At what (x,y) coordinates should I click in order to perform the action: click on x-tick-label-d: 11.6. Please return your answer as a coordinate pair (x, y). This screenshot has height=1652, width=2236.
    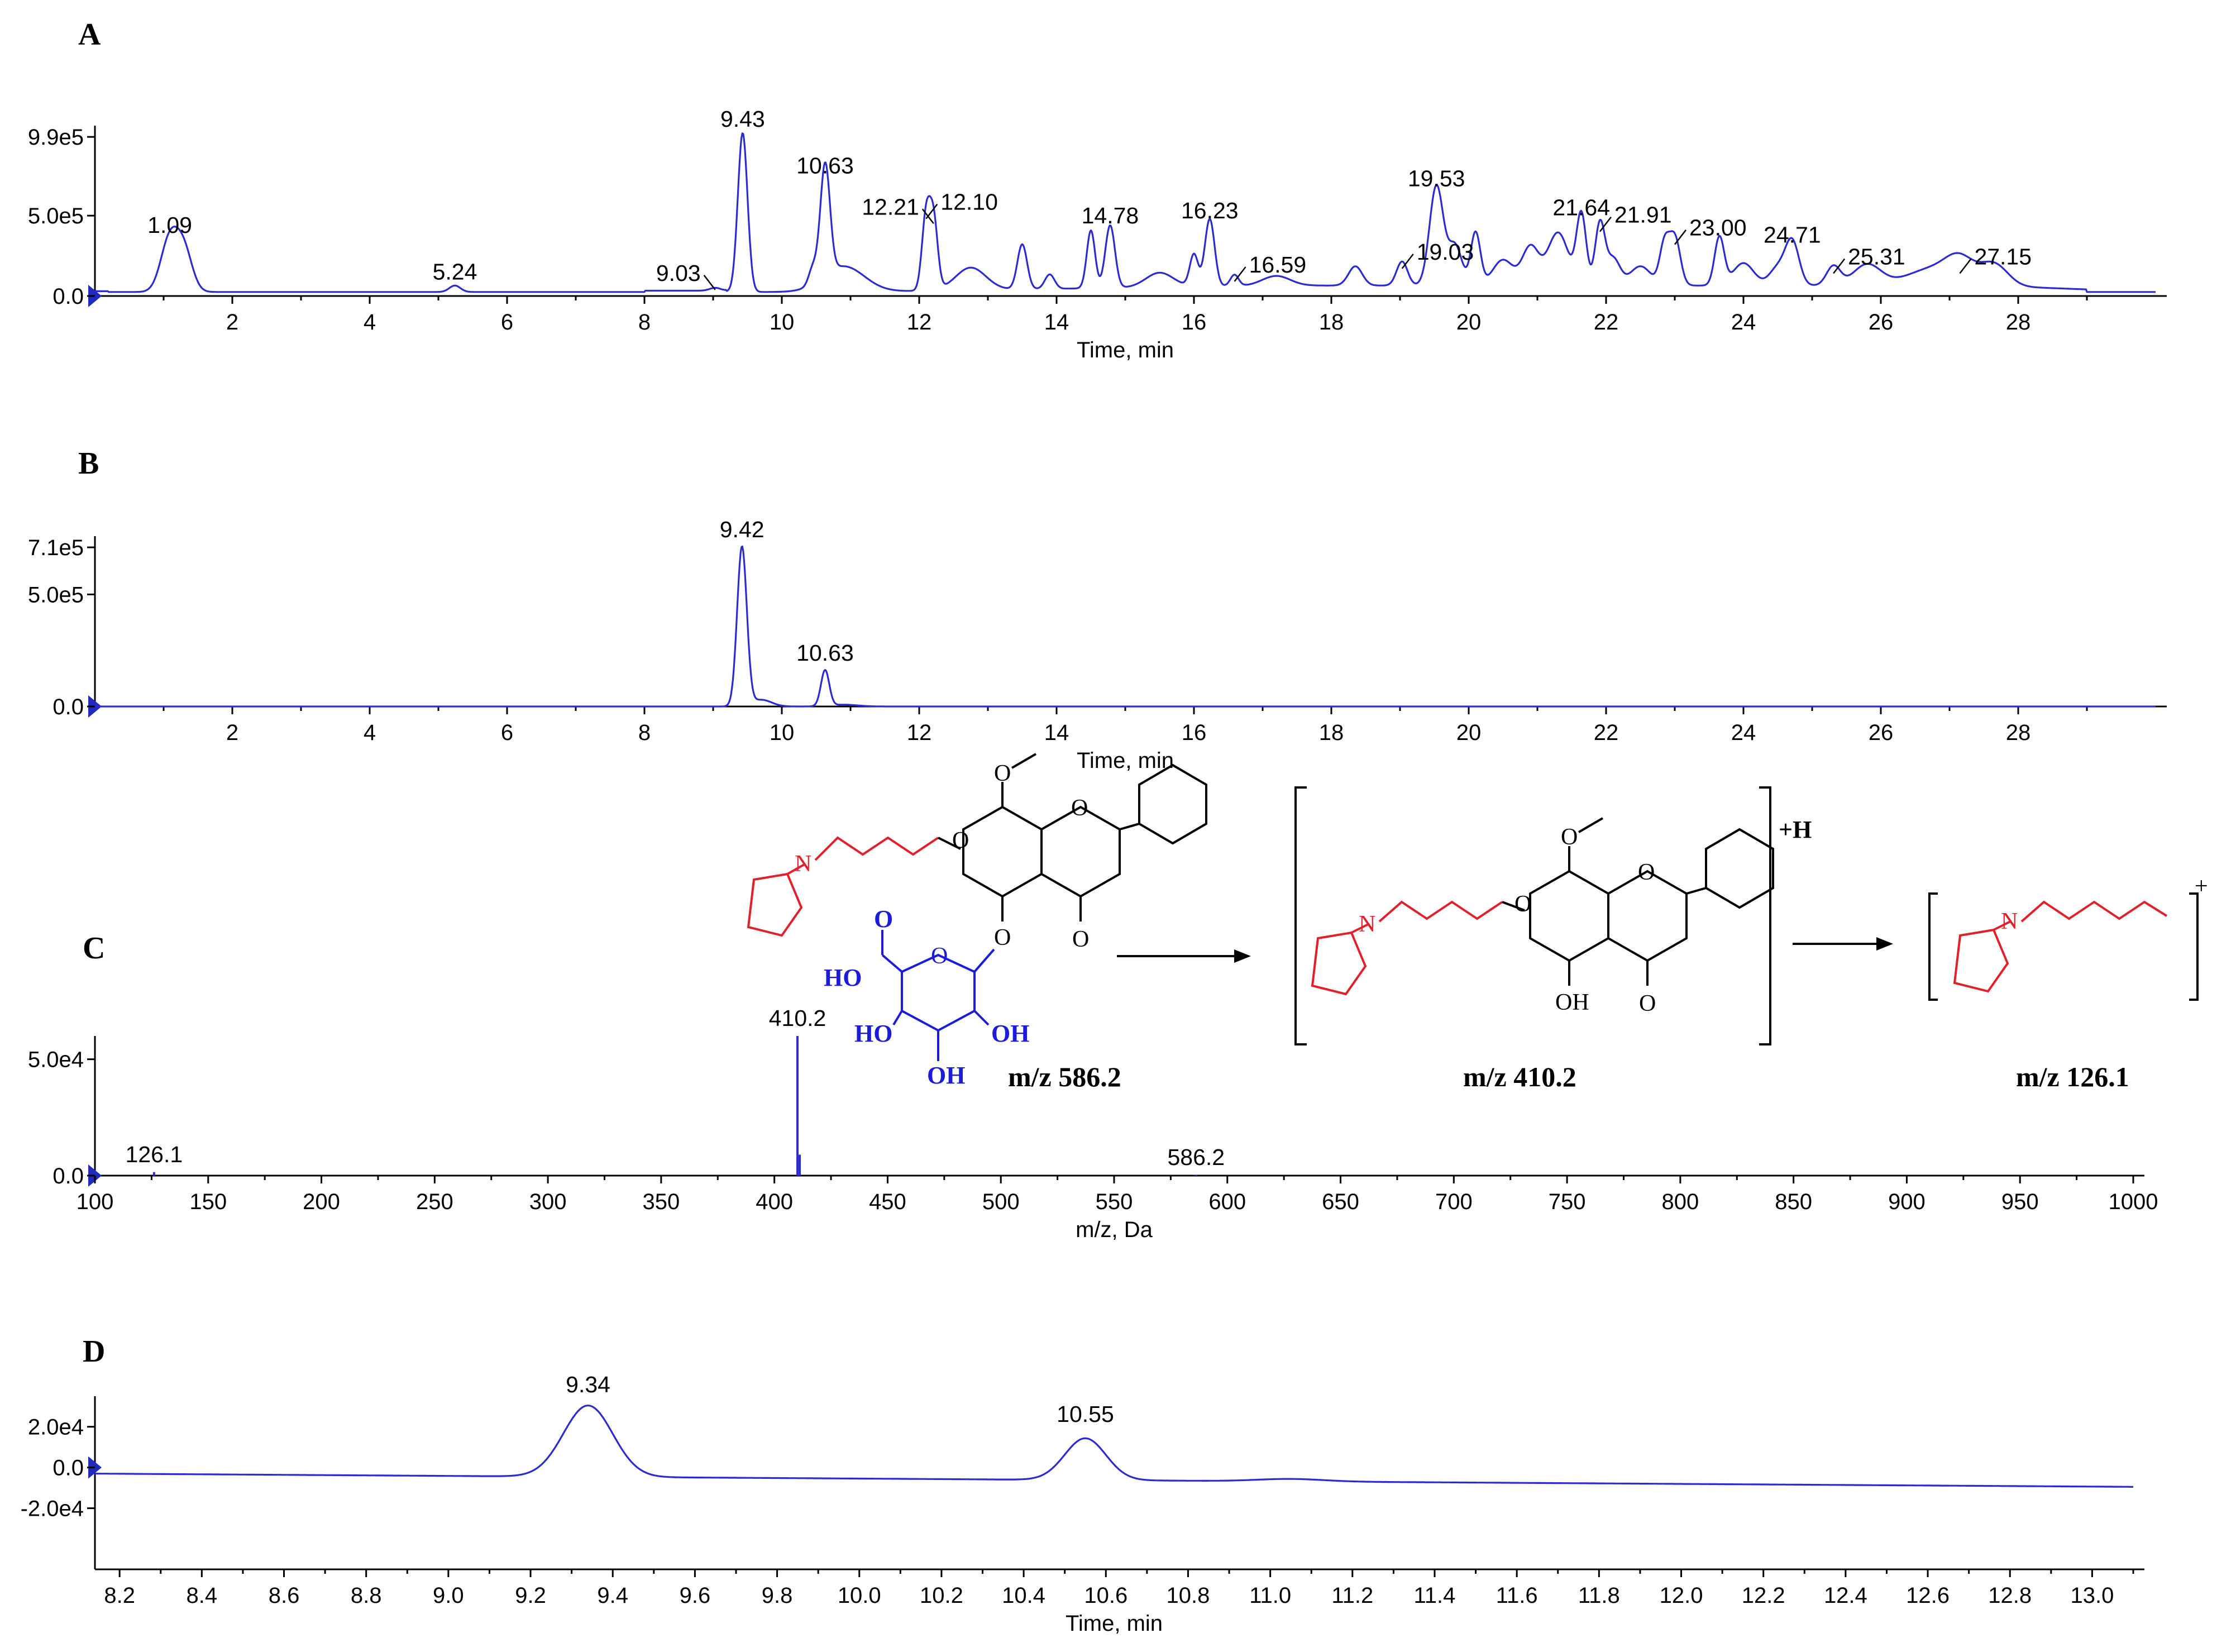
    Looking at the image, I should click on (1517, 1595).